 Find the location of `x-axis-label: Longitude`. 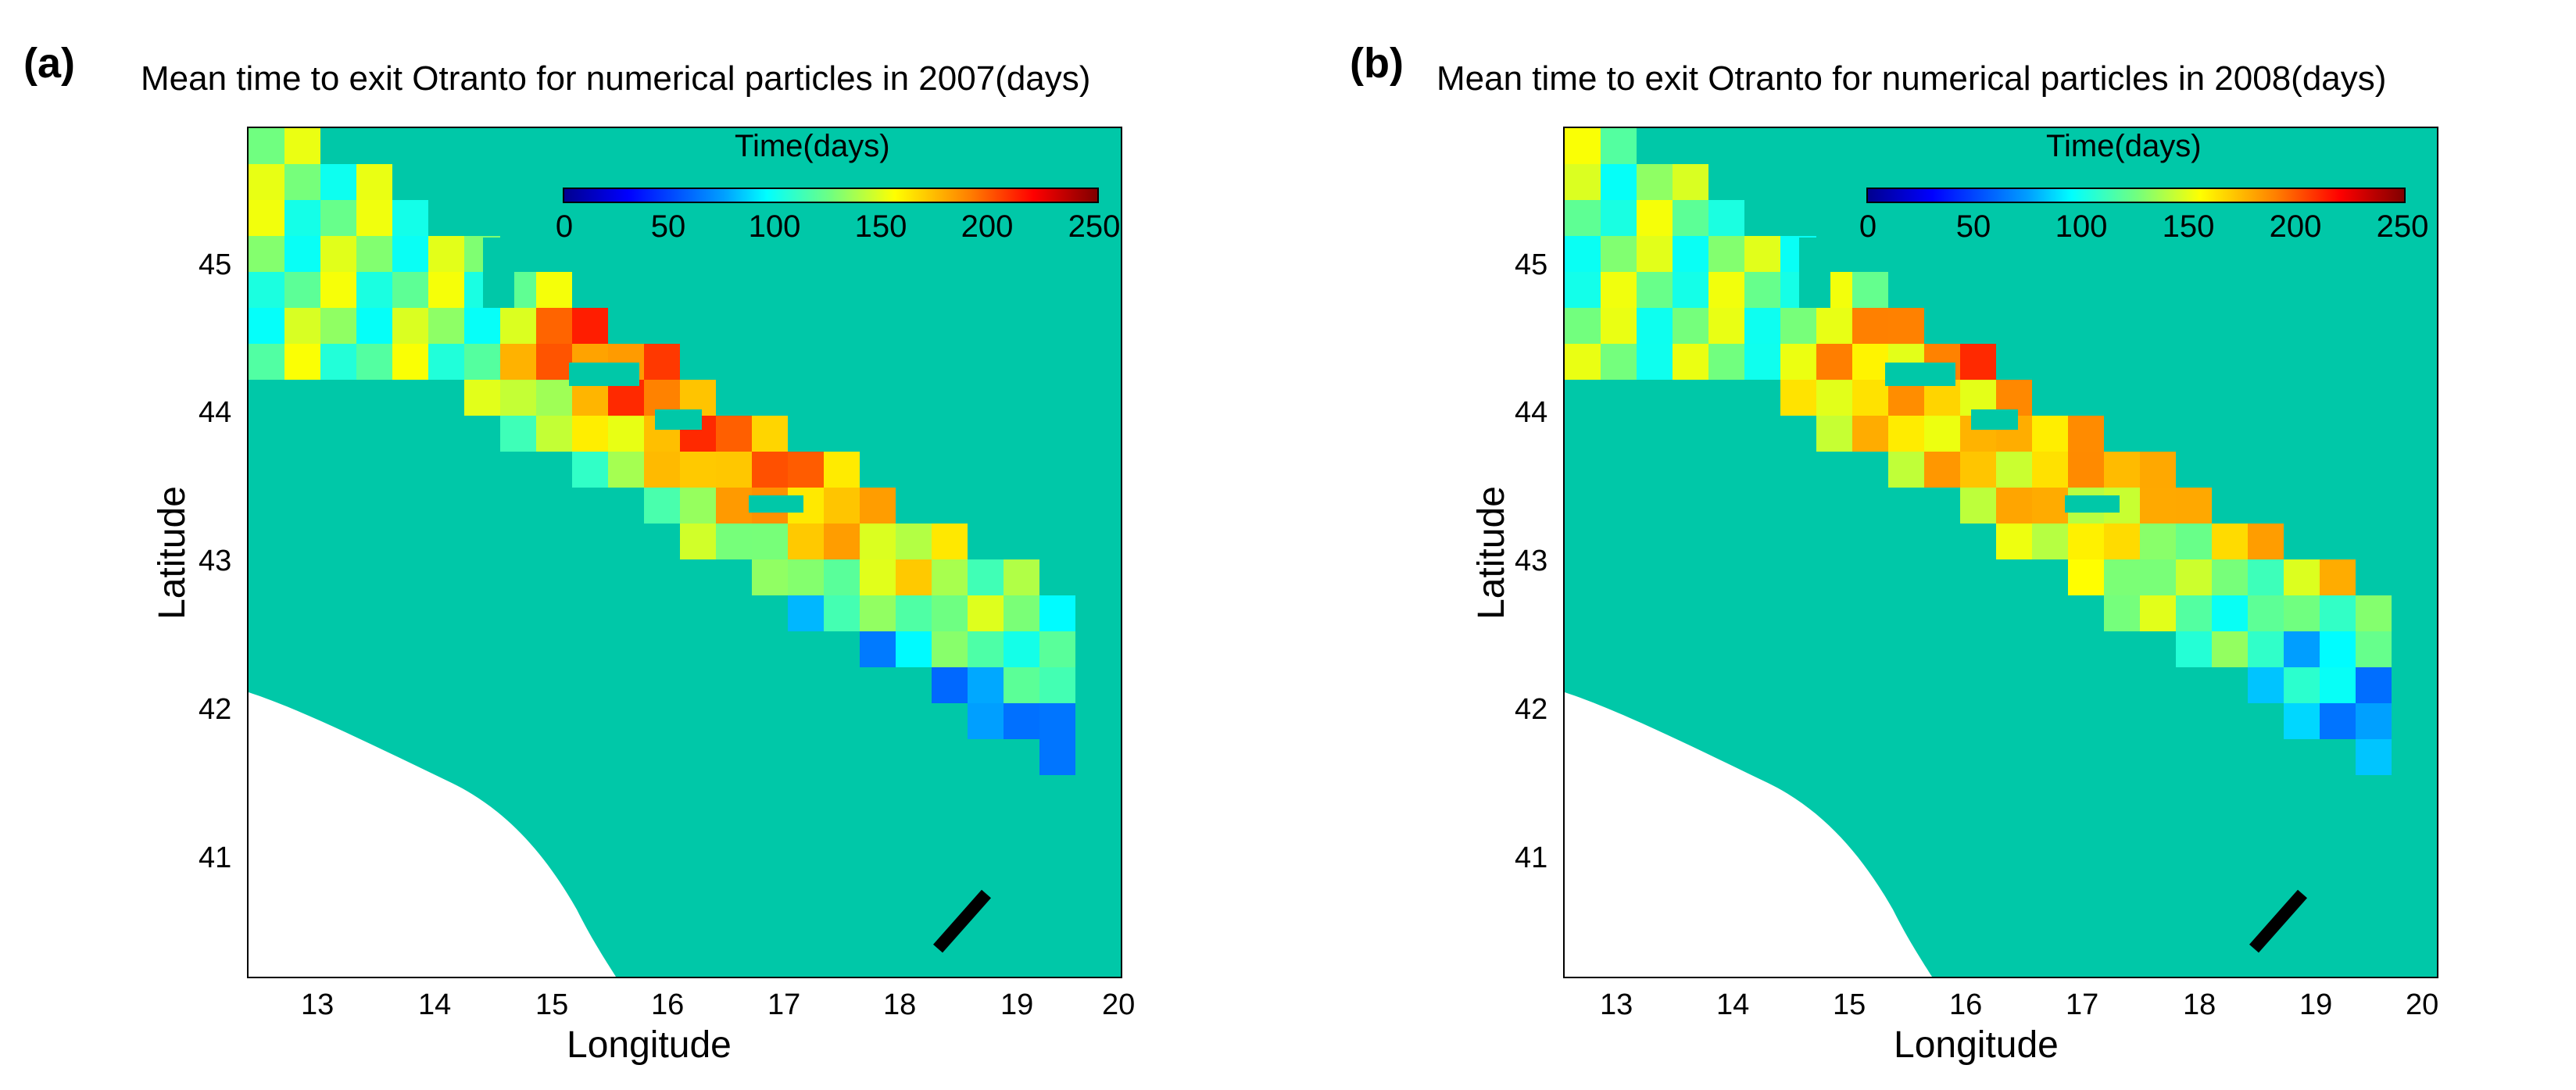

x-axis-label: Longitude is located at coordinates (1976, 1045).